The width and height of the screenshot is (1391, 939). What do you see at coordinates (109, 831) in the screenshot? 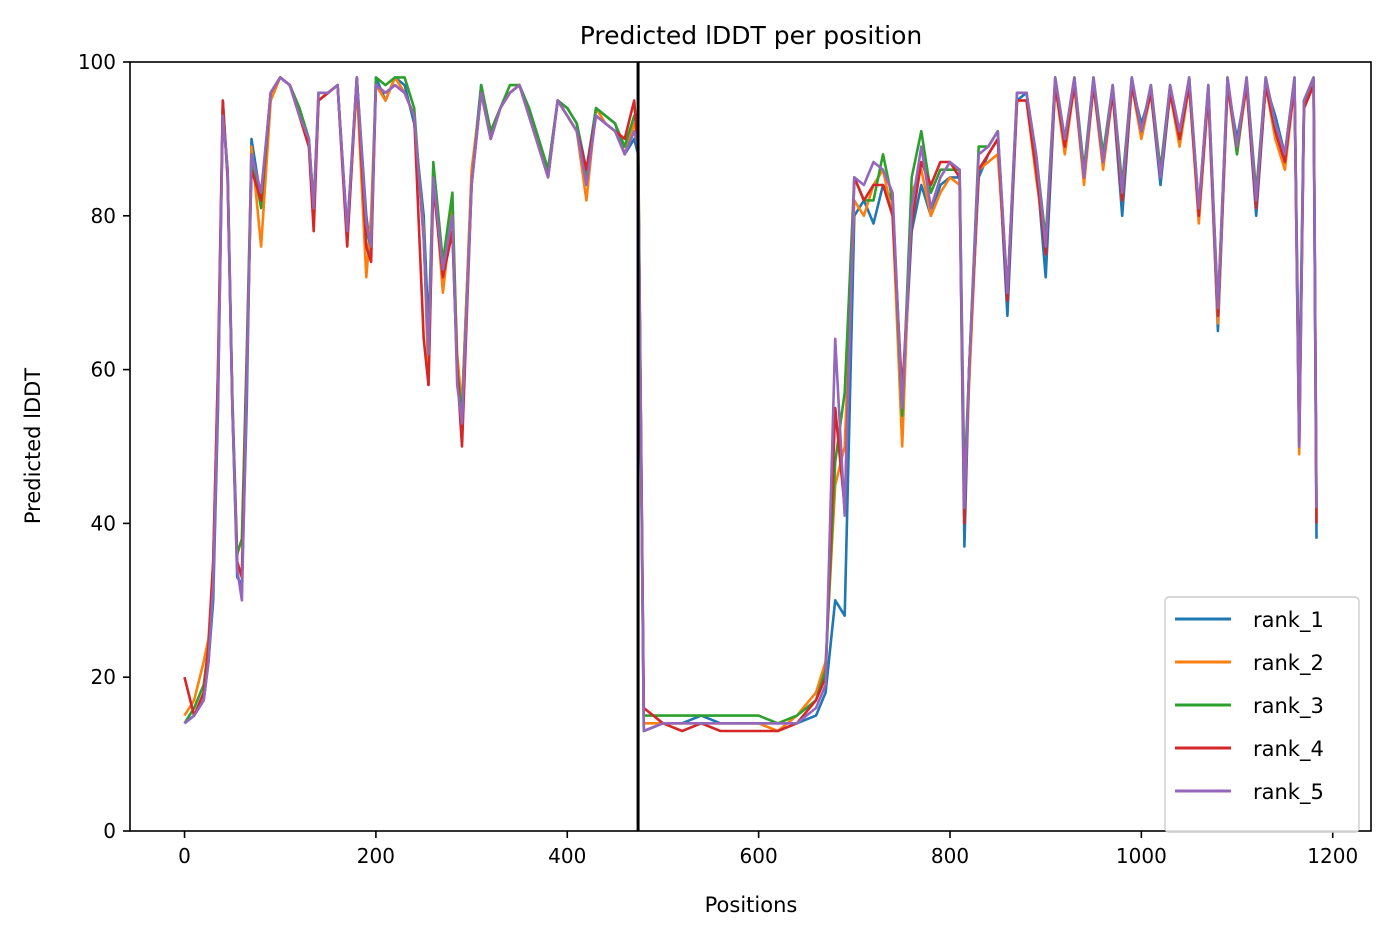
I see `y-tick-label: 0` at bounding box center [109, 831].